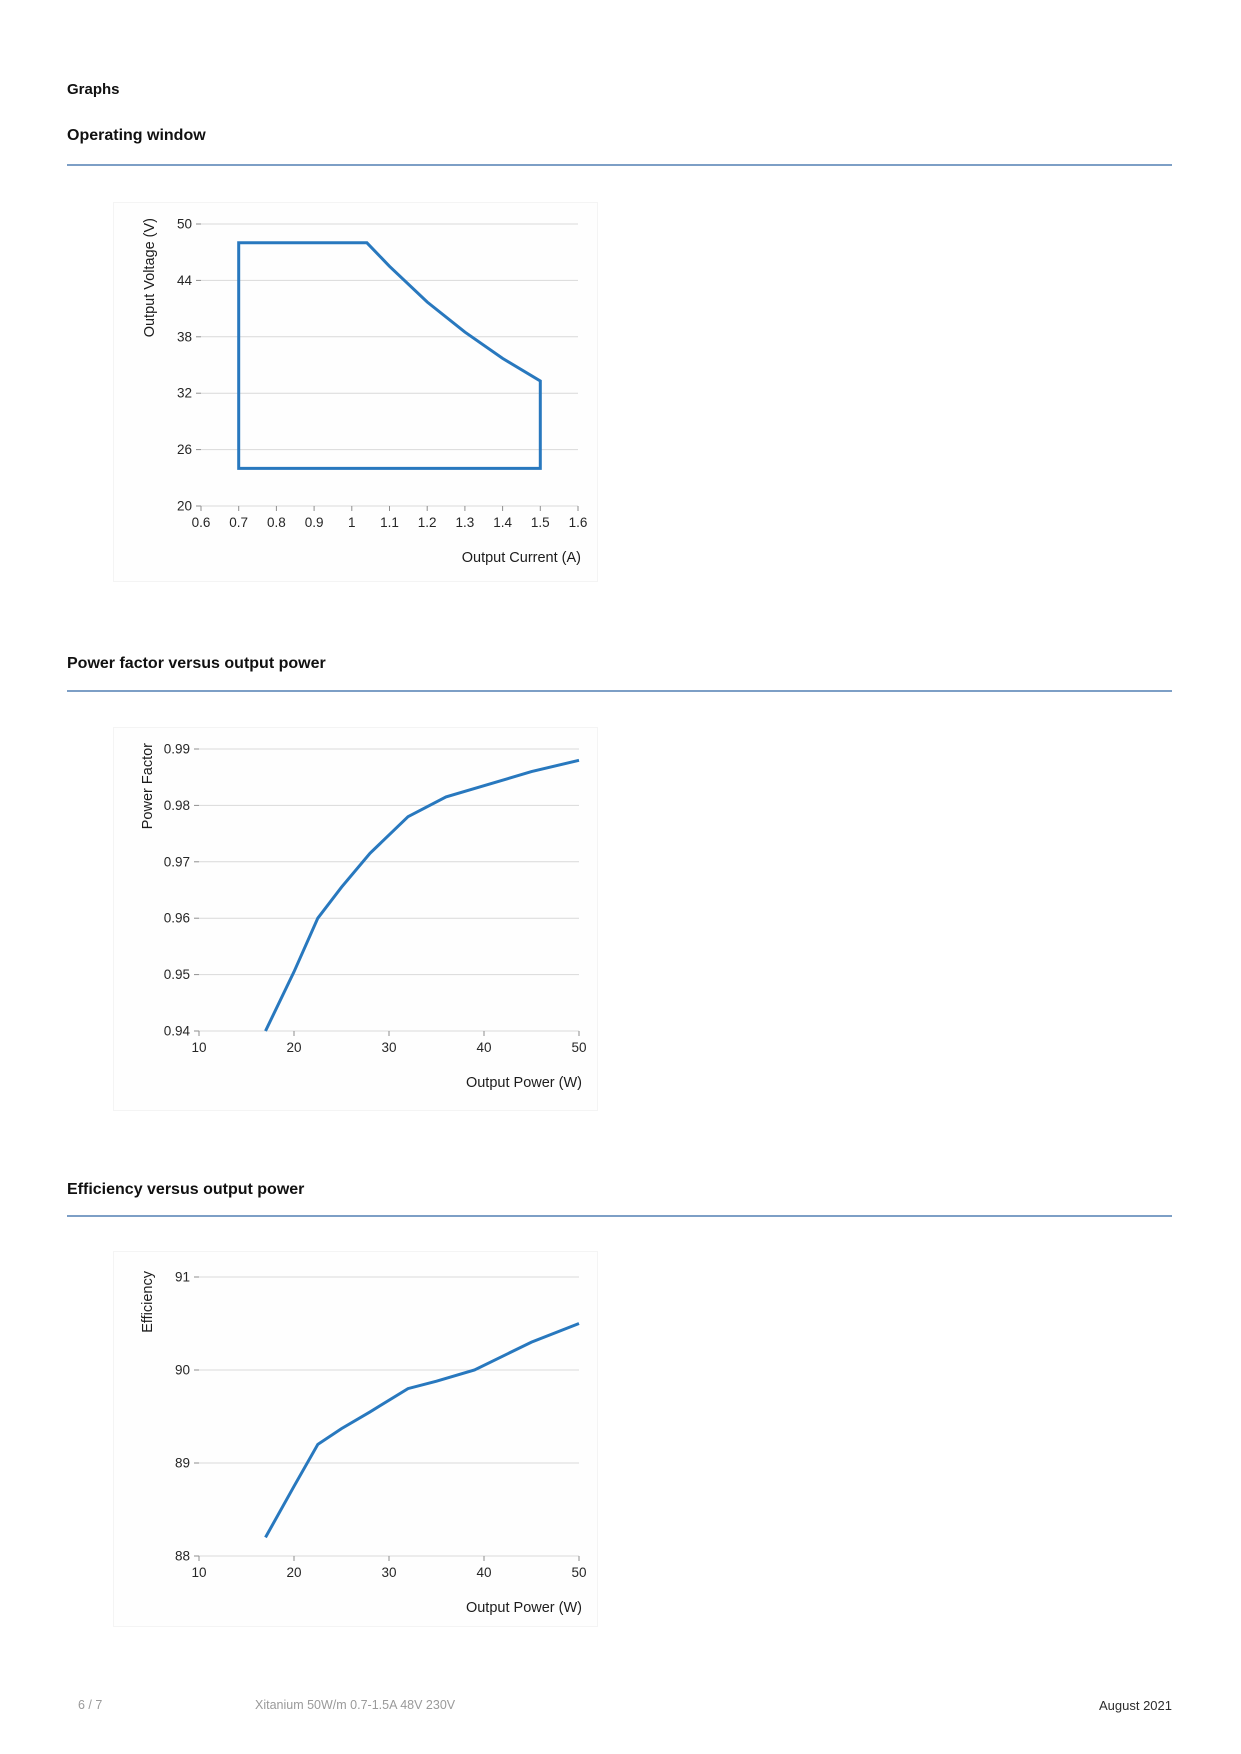  What do you see at coordinates (184, 506) in the screenshot?
I see `y-tick-label: 20` at bounding box center [184, 506].